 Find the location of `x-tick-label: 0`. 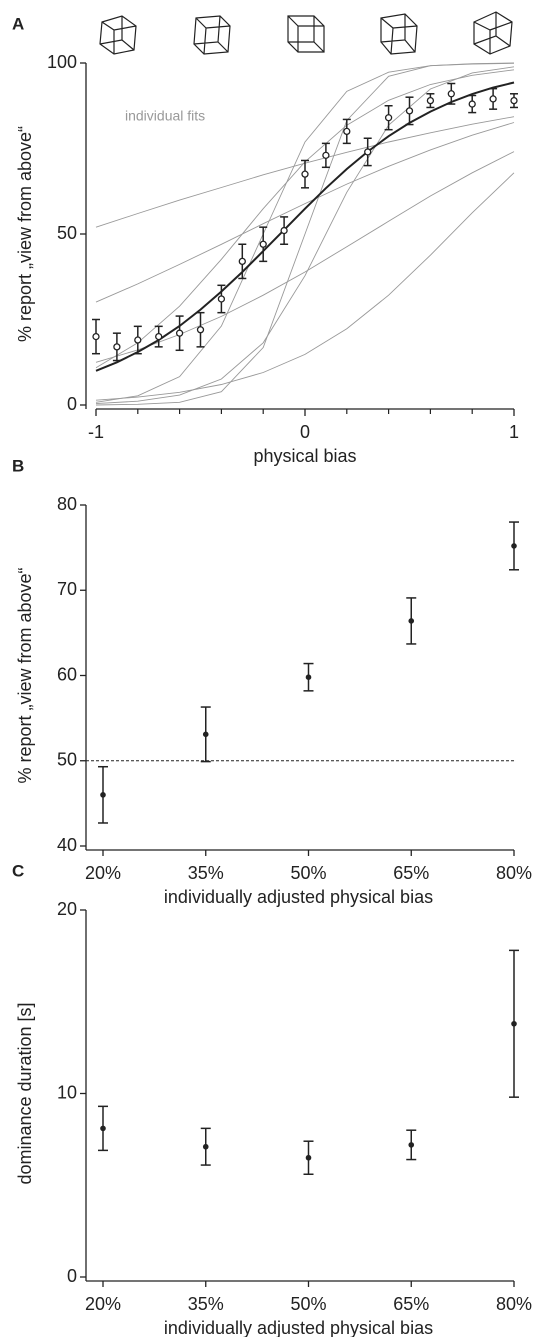

x-tick-label: 0 is located at coordinates (305, 432).